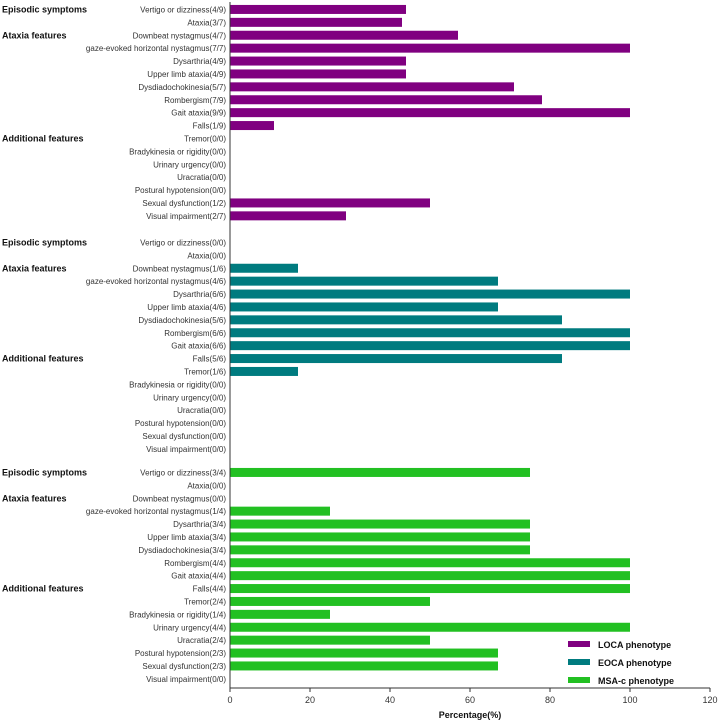 The height and width of the screenshot is (723, 720). Describe the element at coordinates (184, 666) in the screenshot. I see `category-label: Sexual dysfunction(2/3)` at that location.